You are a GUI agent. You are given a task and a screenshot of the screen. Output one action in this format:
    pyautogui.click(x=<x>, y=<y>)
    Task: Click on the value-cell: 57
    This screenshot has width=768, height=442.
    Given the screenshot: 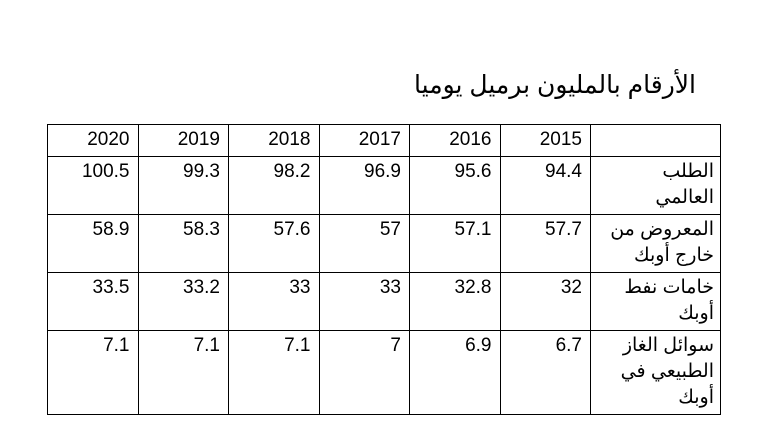 What is the action you would take?
    pyautogui.click(x=364, y=243)
    